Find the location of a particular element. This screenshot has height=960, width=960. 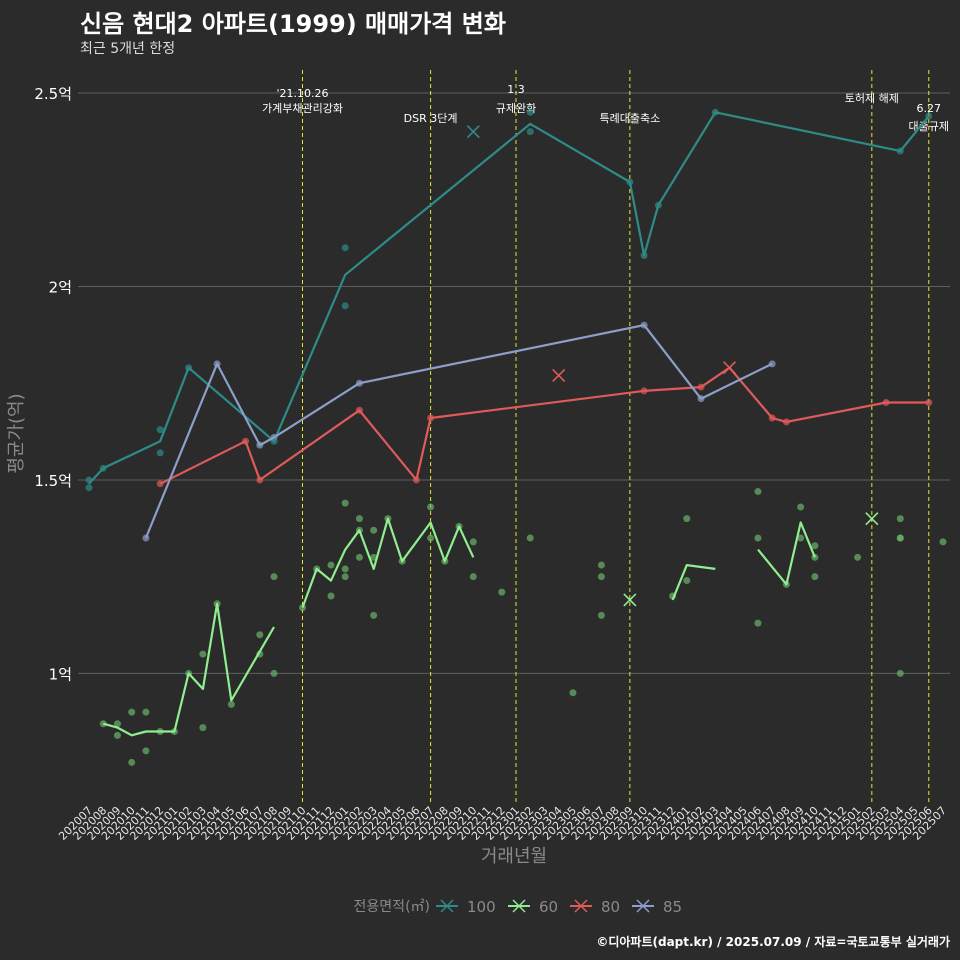

legend-label: 100 is located at coordinates (481, 907).